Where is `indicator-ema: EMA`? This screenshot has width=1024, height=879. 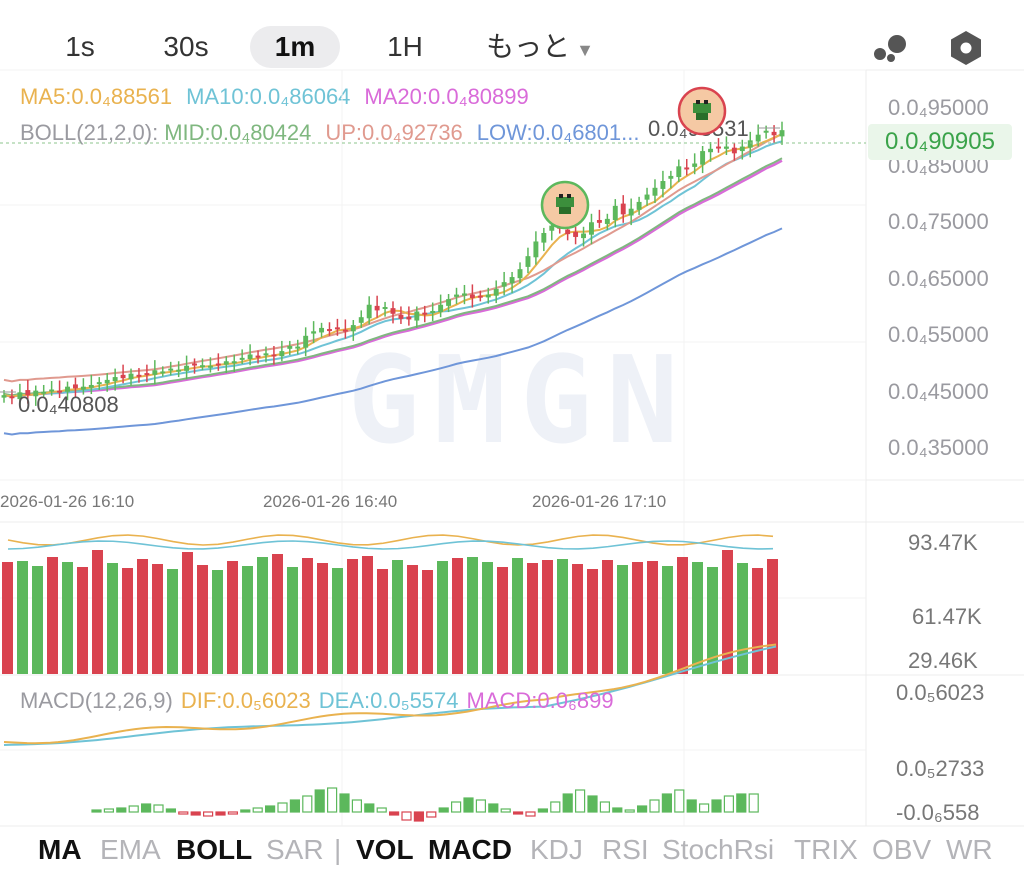 indicator-ema: EMA is located at coordinates (130, 849).